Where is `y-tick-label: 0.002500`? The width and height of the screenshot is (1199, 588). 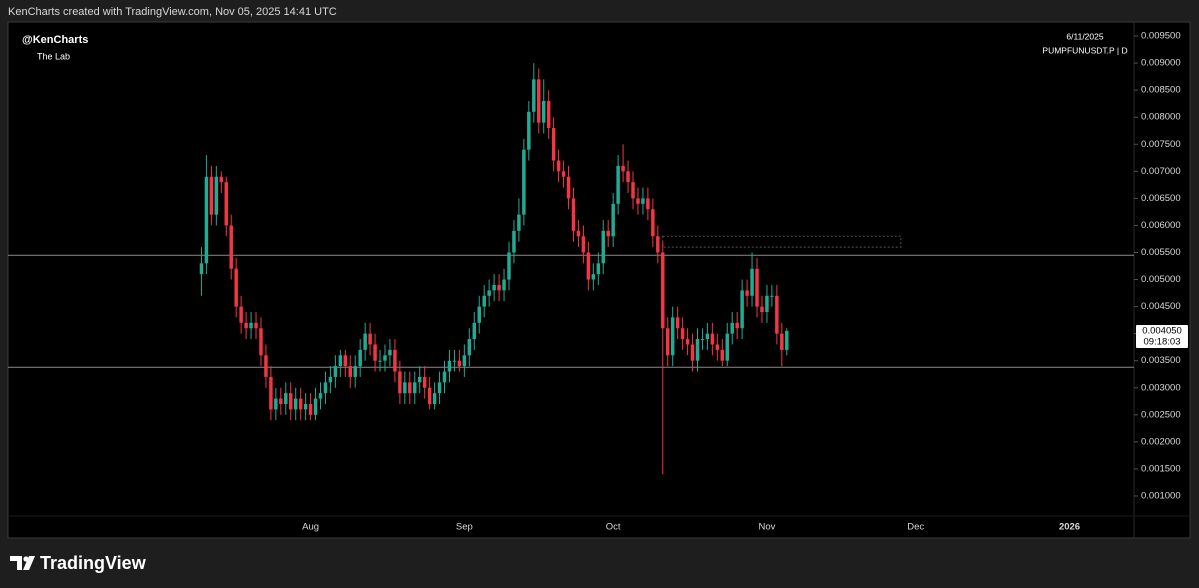
y-tick-label: 0.002500 is located at coordinates (1161, 414).